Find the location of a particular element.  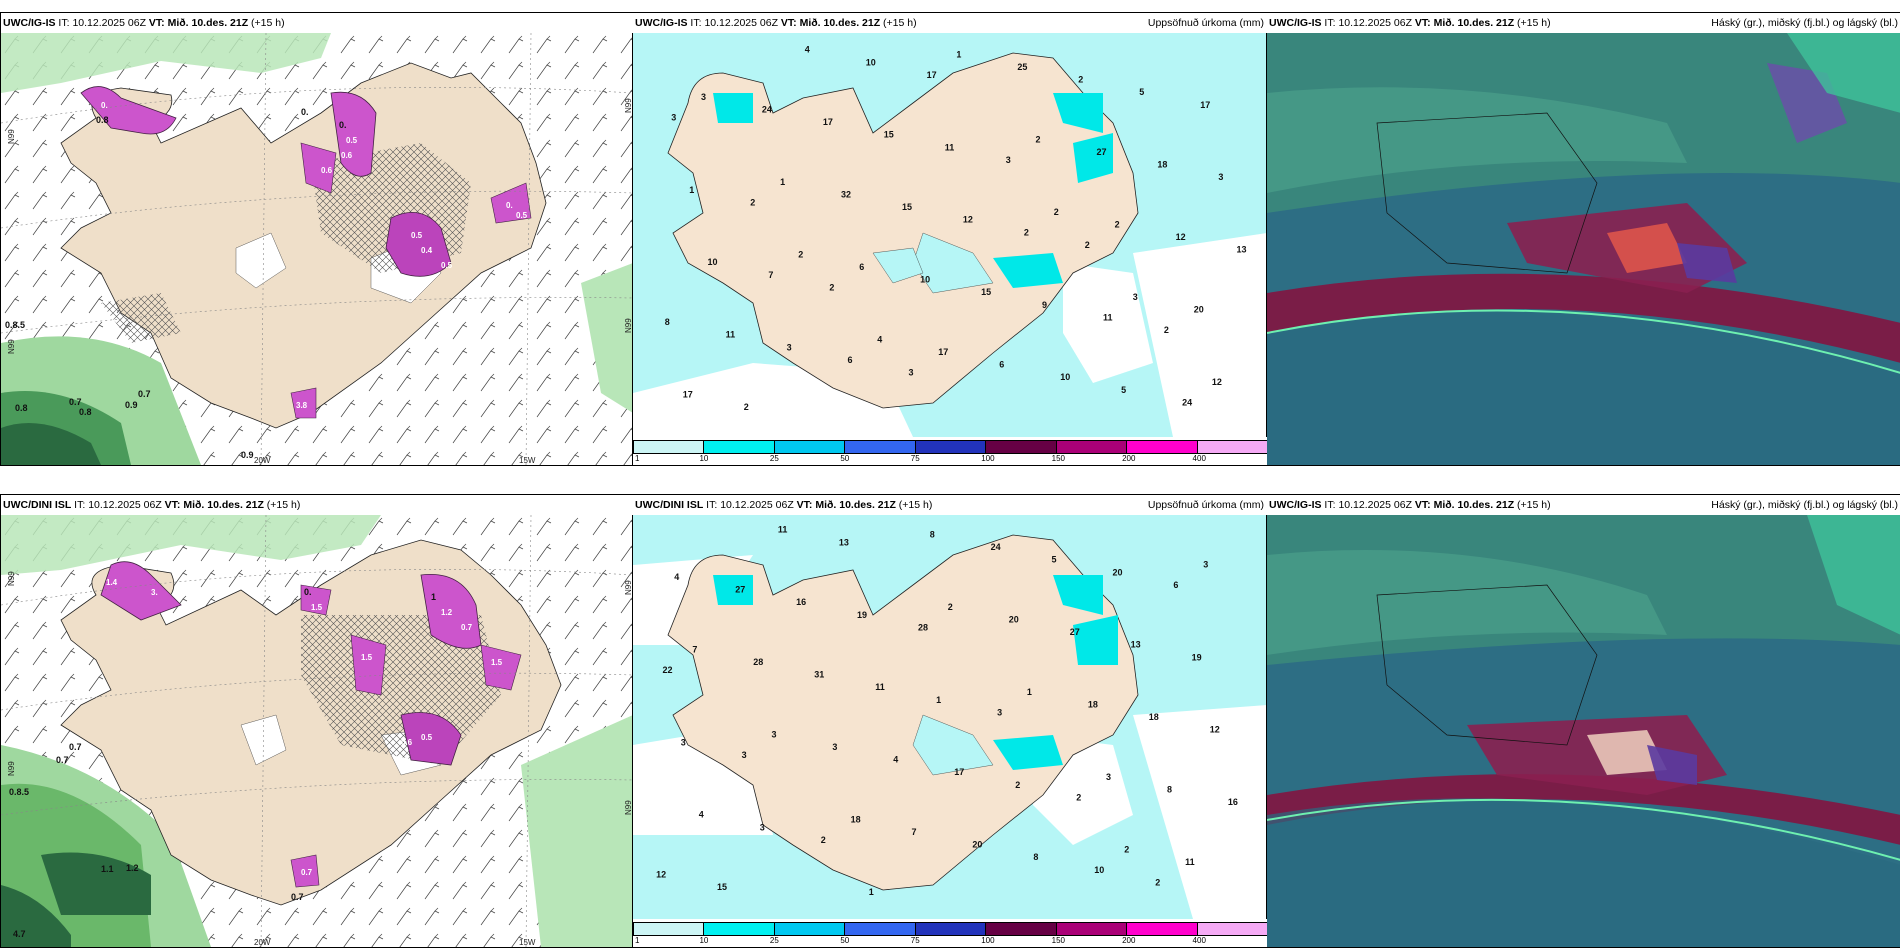

value-label: 1.4 is located at coordinates (112, 582).